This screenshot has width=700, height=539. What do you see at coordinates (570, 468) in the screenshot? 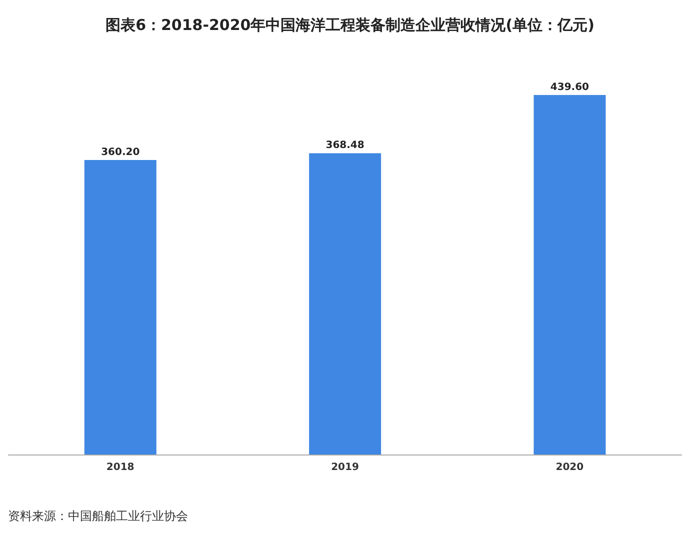
I see `x-tick-label: 2020` at bounding box center [570, 468].